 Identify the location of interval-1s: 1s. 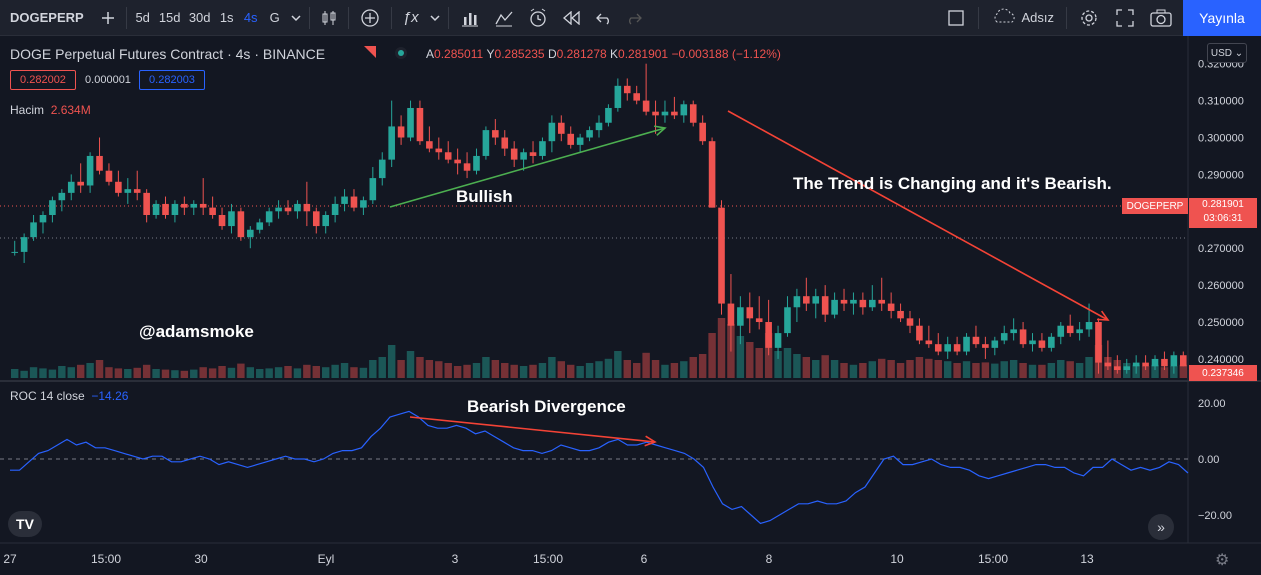
(226, 17).